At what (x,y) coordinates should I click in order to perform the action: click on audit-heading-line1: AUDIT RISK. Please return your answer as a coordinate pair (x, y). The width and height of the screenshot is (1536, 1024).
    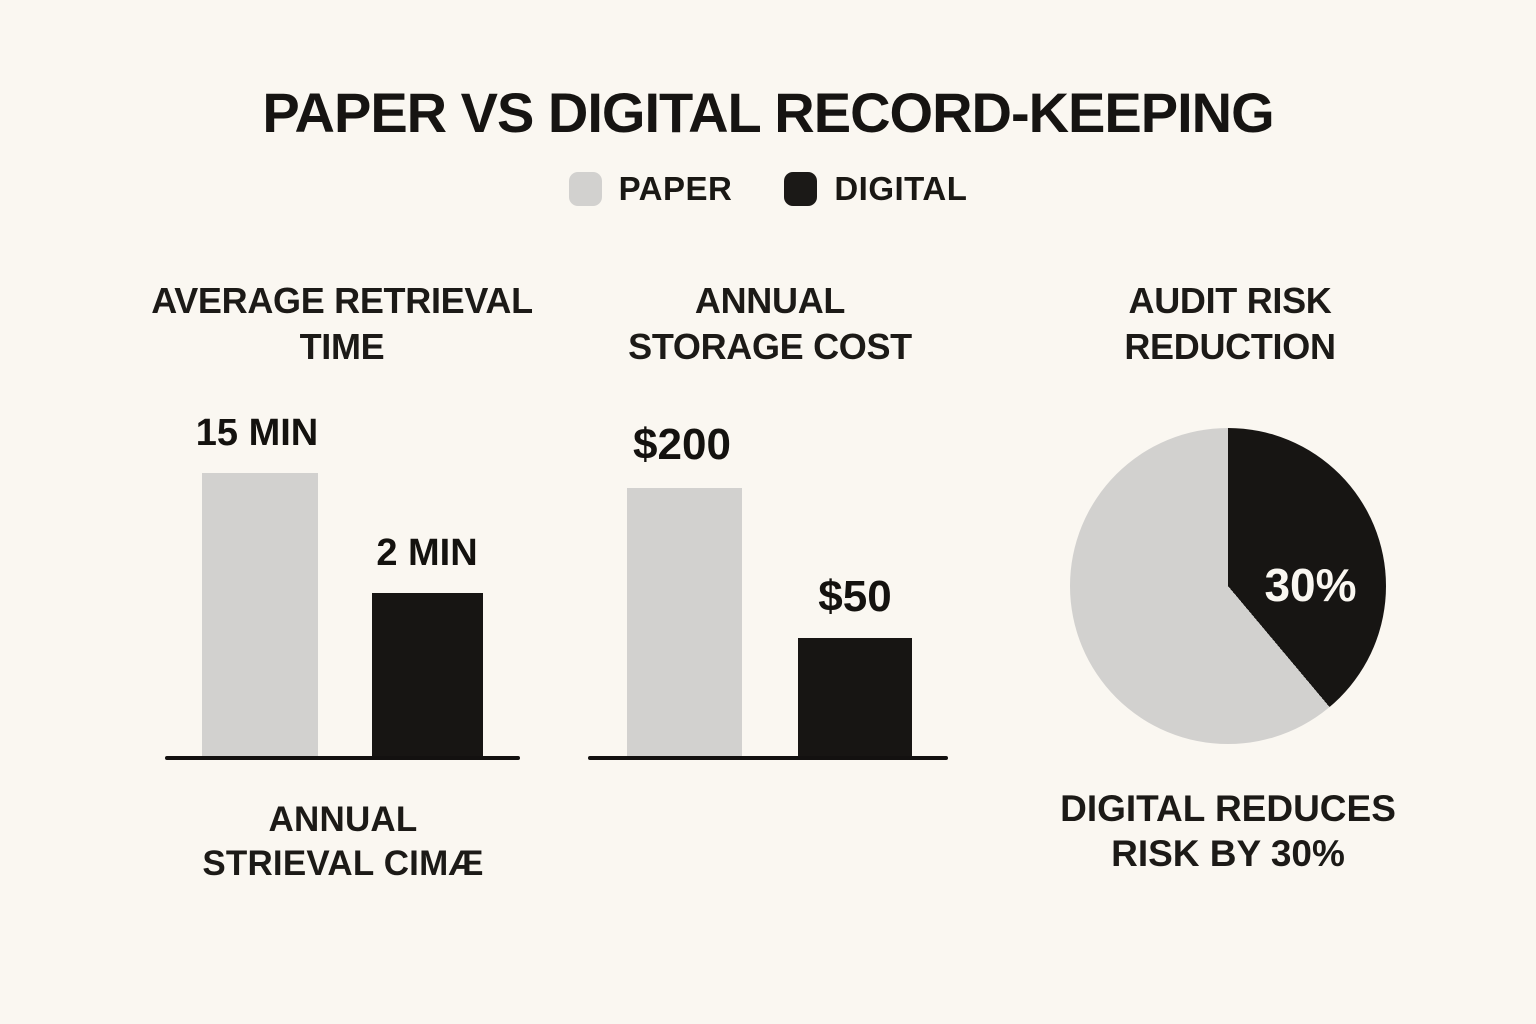
    Looking at the image, I should click on (1230, 300).